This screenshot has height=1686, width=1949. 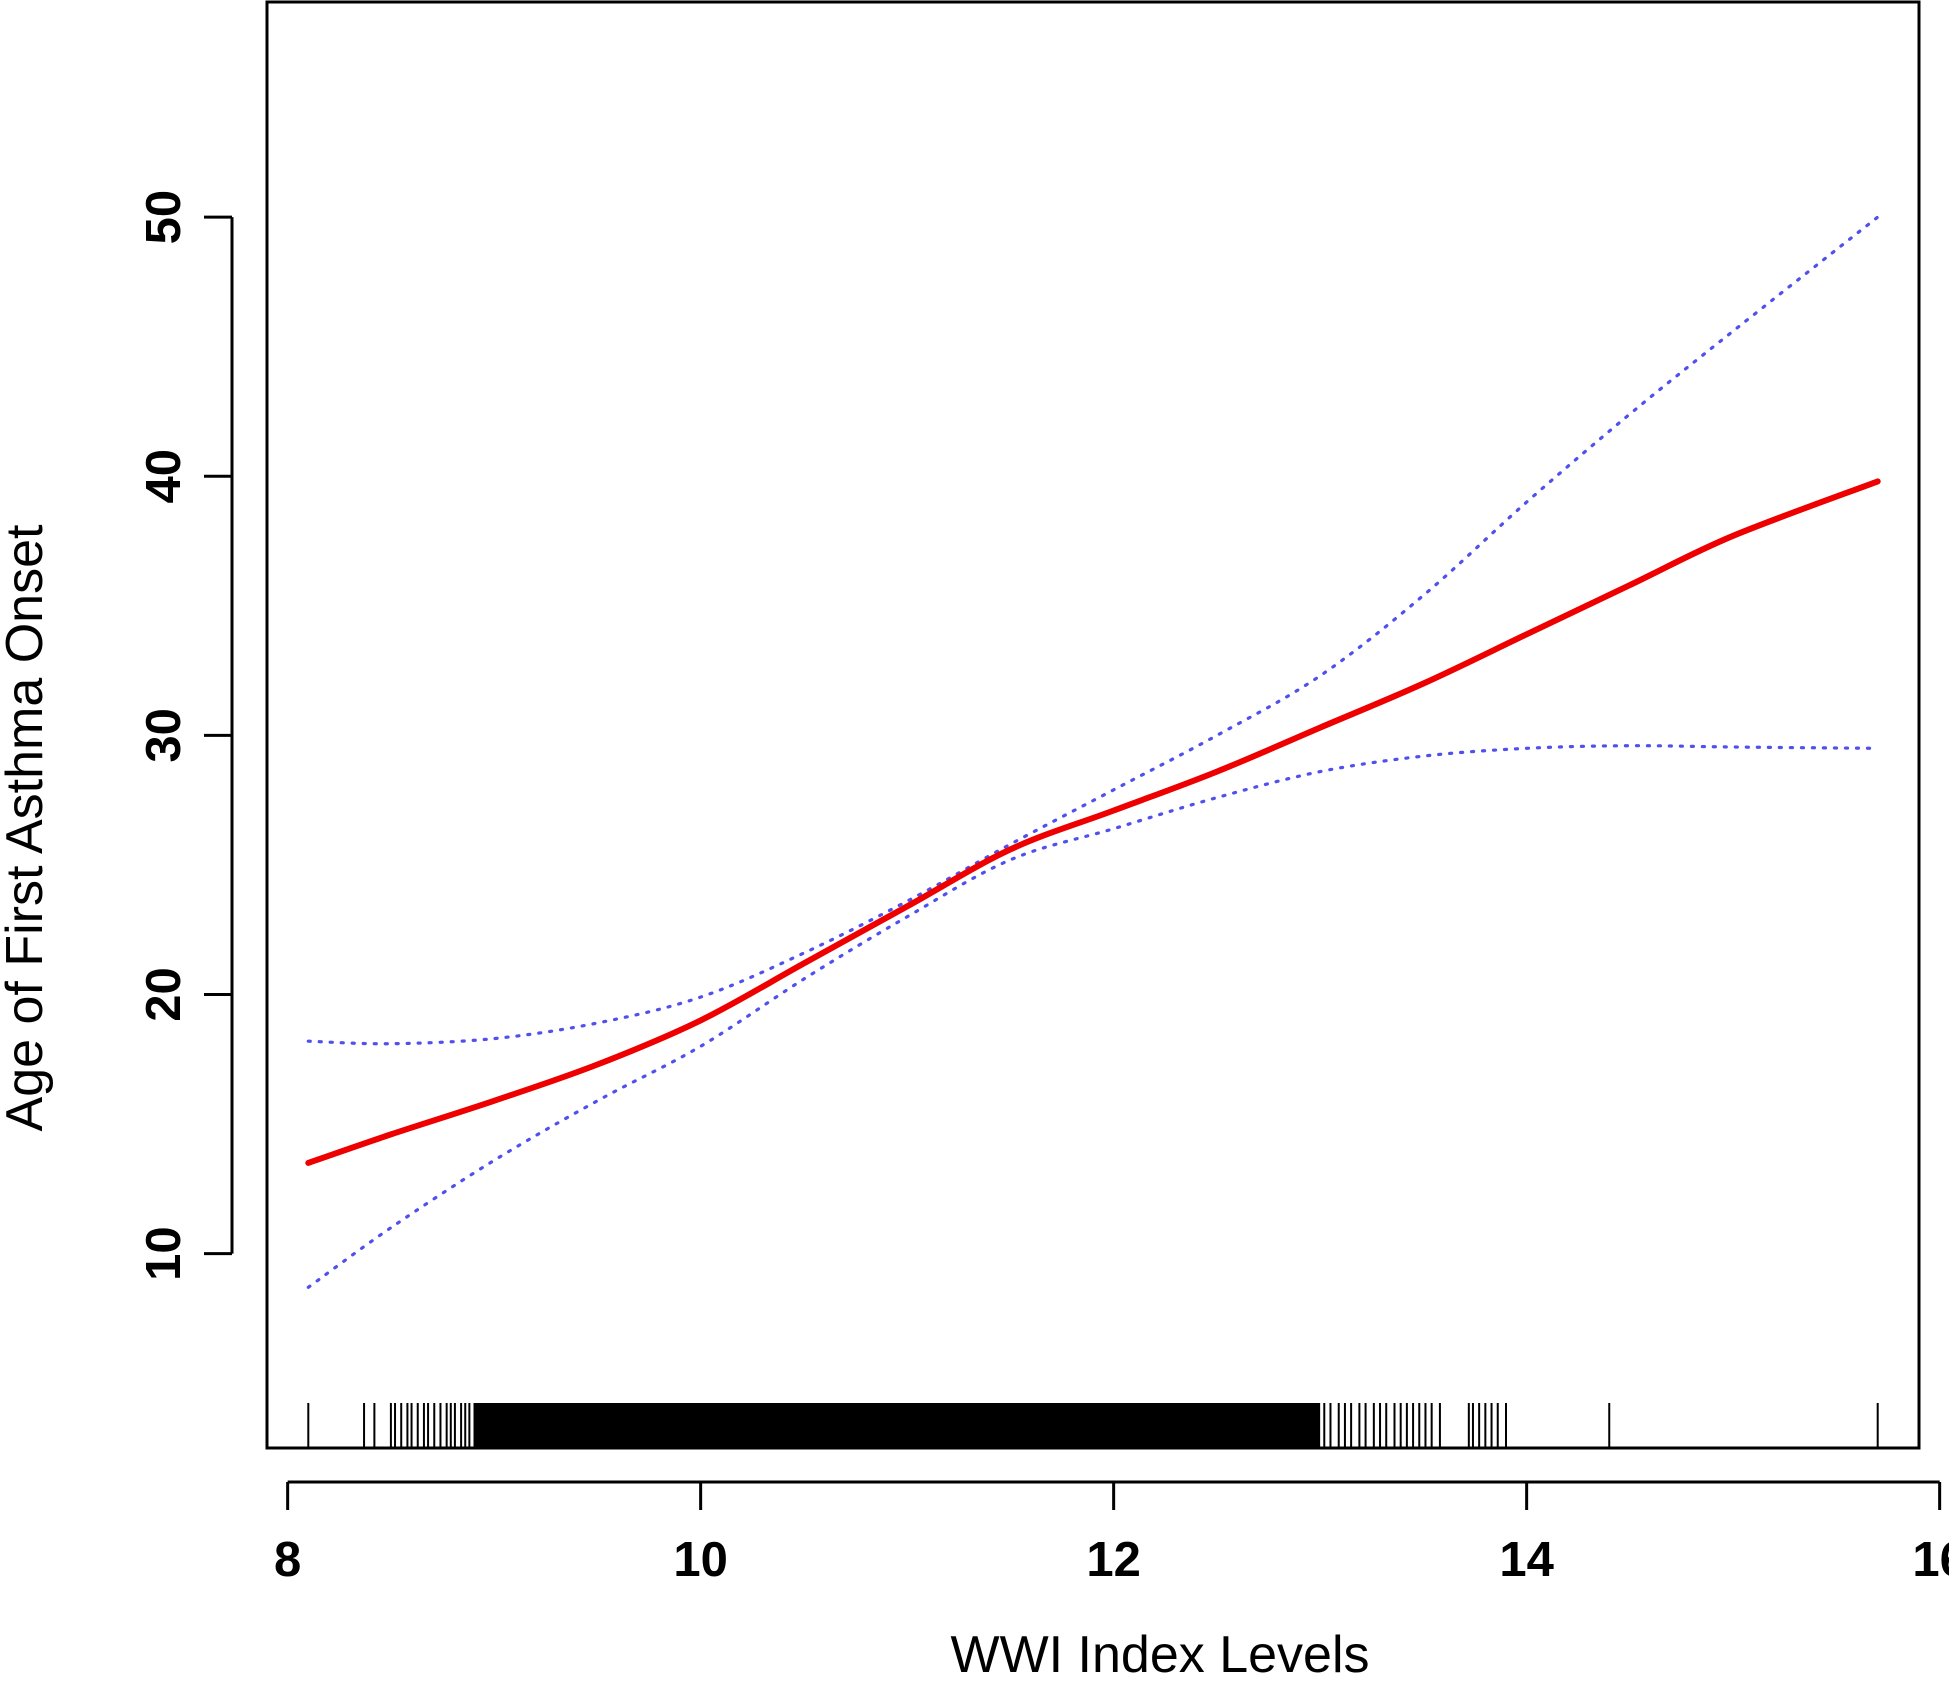 What do you see at coordinates (164, 217) in the screenshot?
I see `y-tick-label: 50` at bounding box center [164, 217].